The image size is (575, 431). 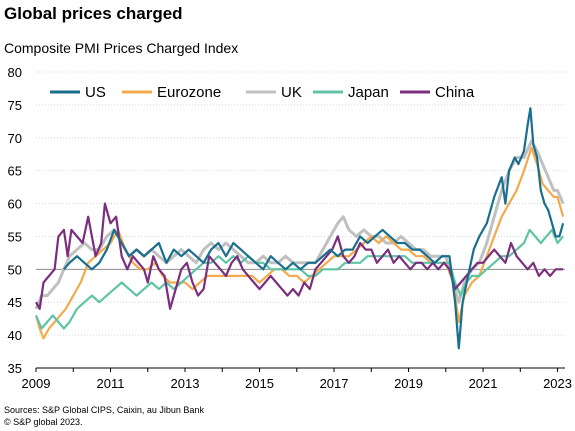 What do you see at coordinates (368, 92) in the screenshot?
I see `legend-label-japan: Japan` at bounding box center [368, 92].